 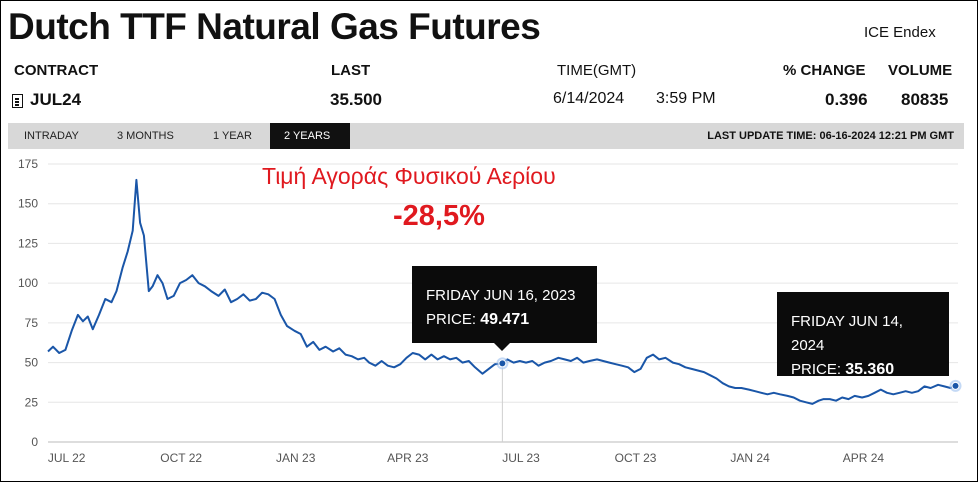 What do you see at coordinates (636, 458) in the screenshot?
I see `x-tick-label: OCT 23` at bounding box center [636, 458].